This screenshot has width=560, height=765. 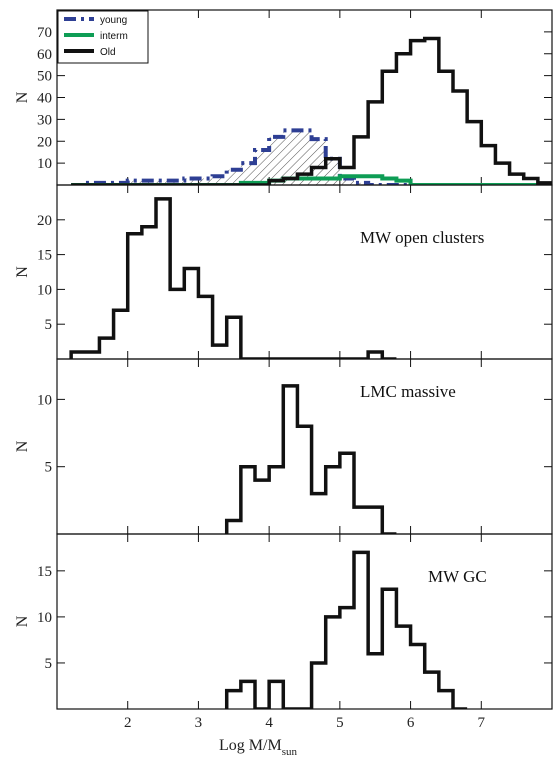 I want to click on series-interm-outline, so click(x=311, y=179).